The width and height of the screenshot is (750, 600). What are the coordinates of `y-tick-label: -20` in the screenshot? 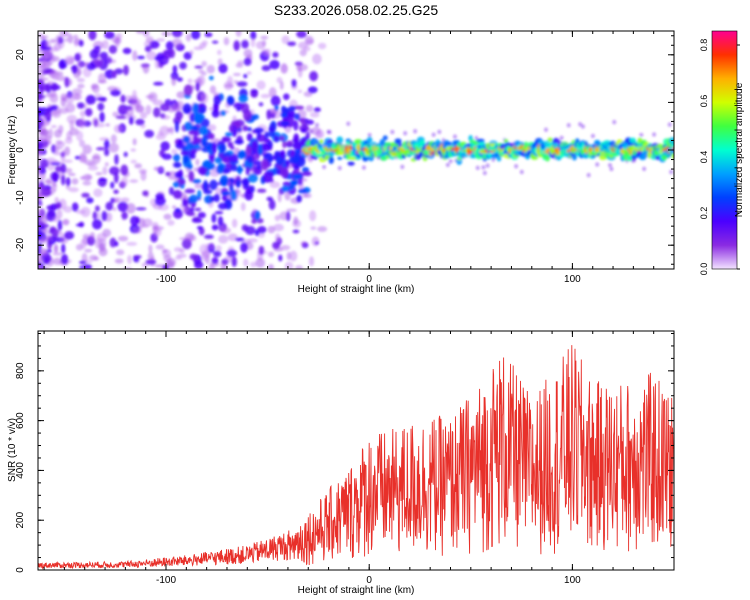 It's located at (20, 245).